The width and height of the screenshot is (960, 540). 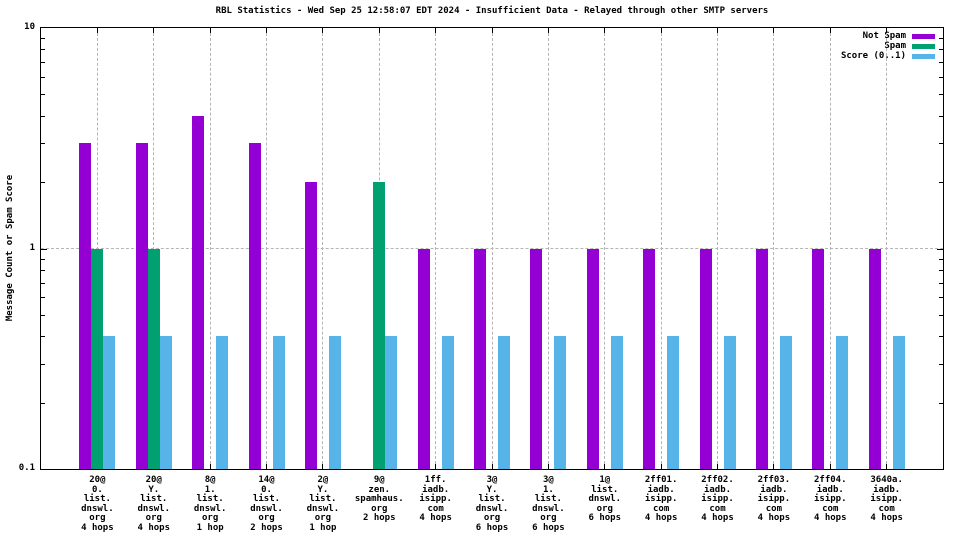 What do you see at coordinates (435, 499) in the screenshot?
I see `x-category-label: 1ff. iadb. isipp. com 4 hops` at bounding box center [435, 499].